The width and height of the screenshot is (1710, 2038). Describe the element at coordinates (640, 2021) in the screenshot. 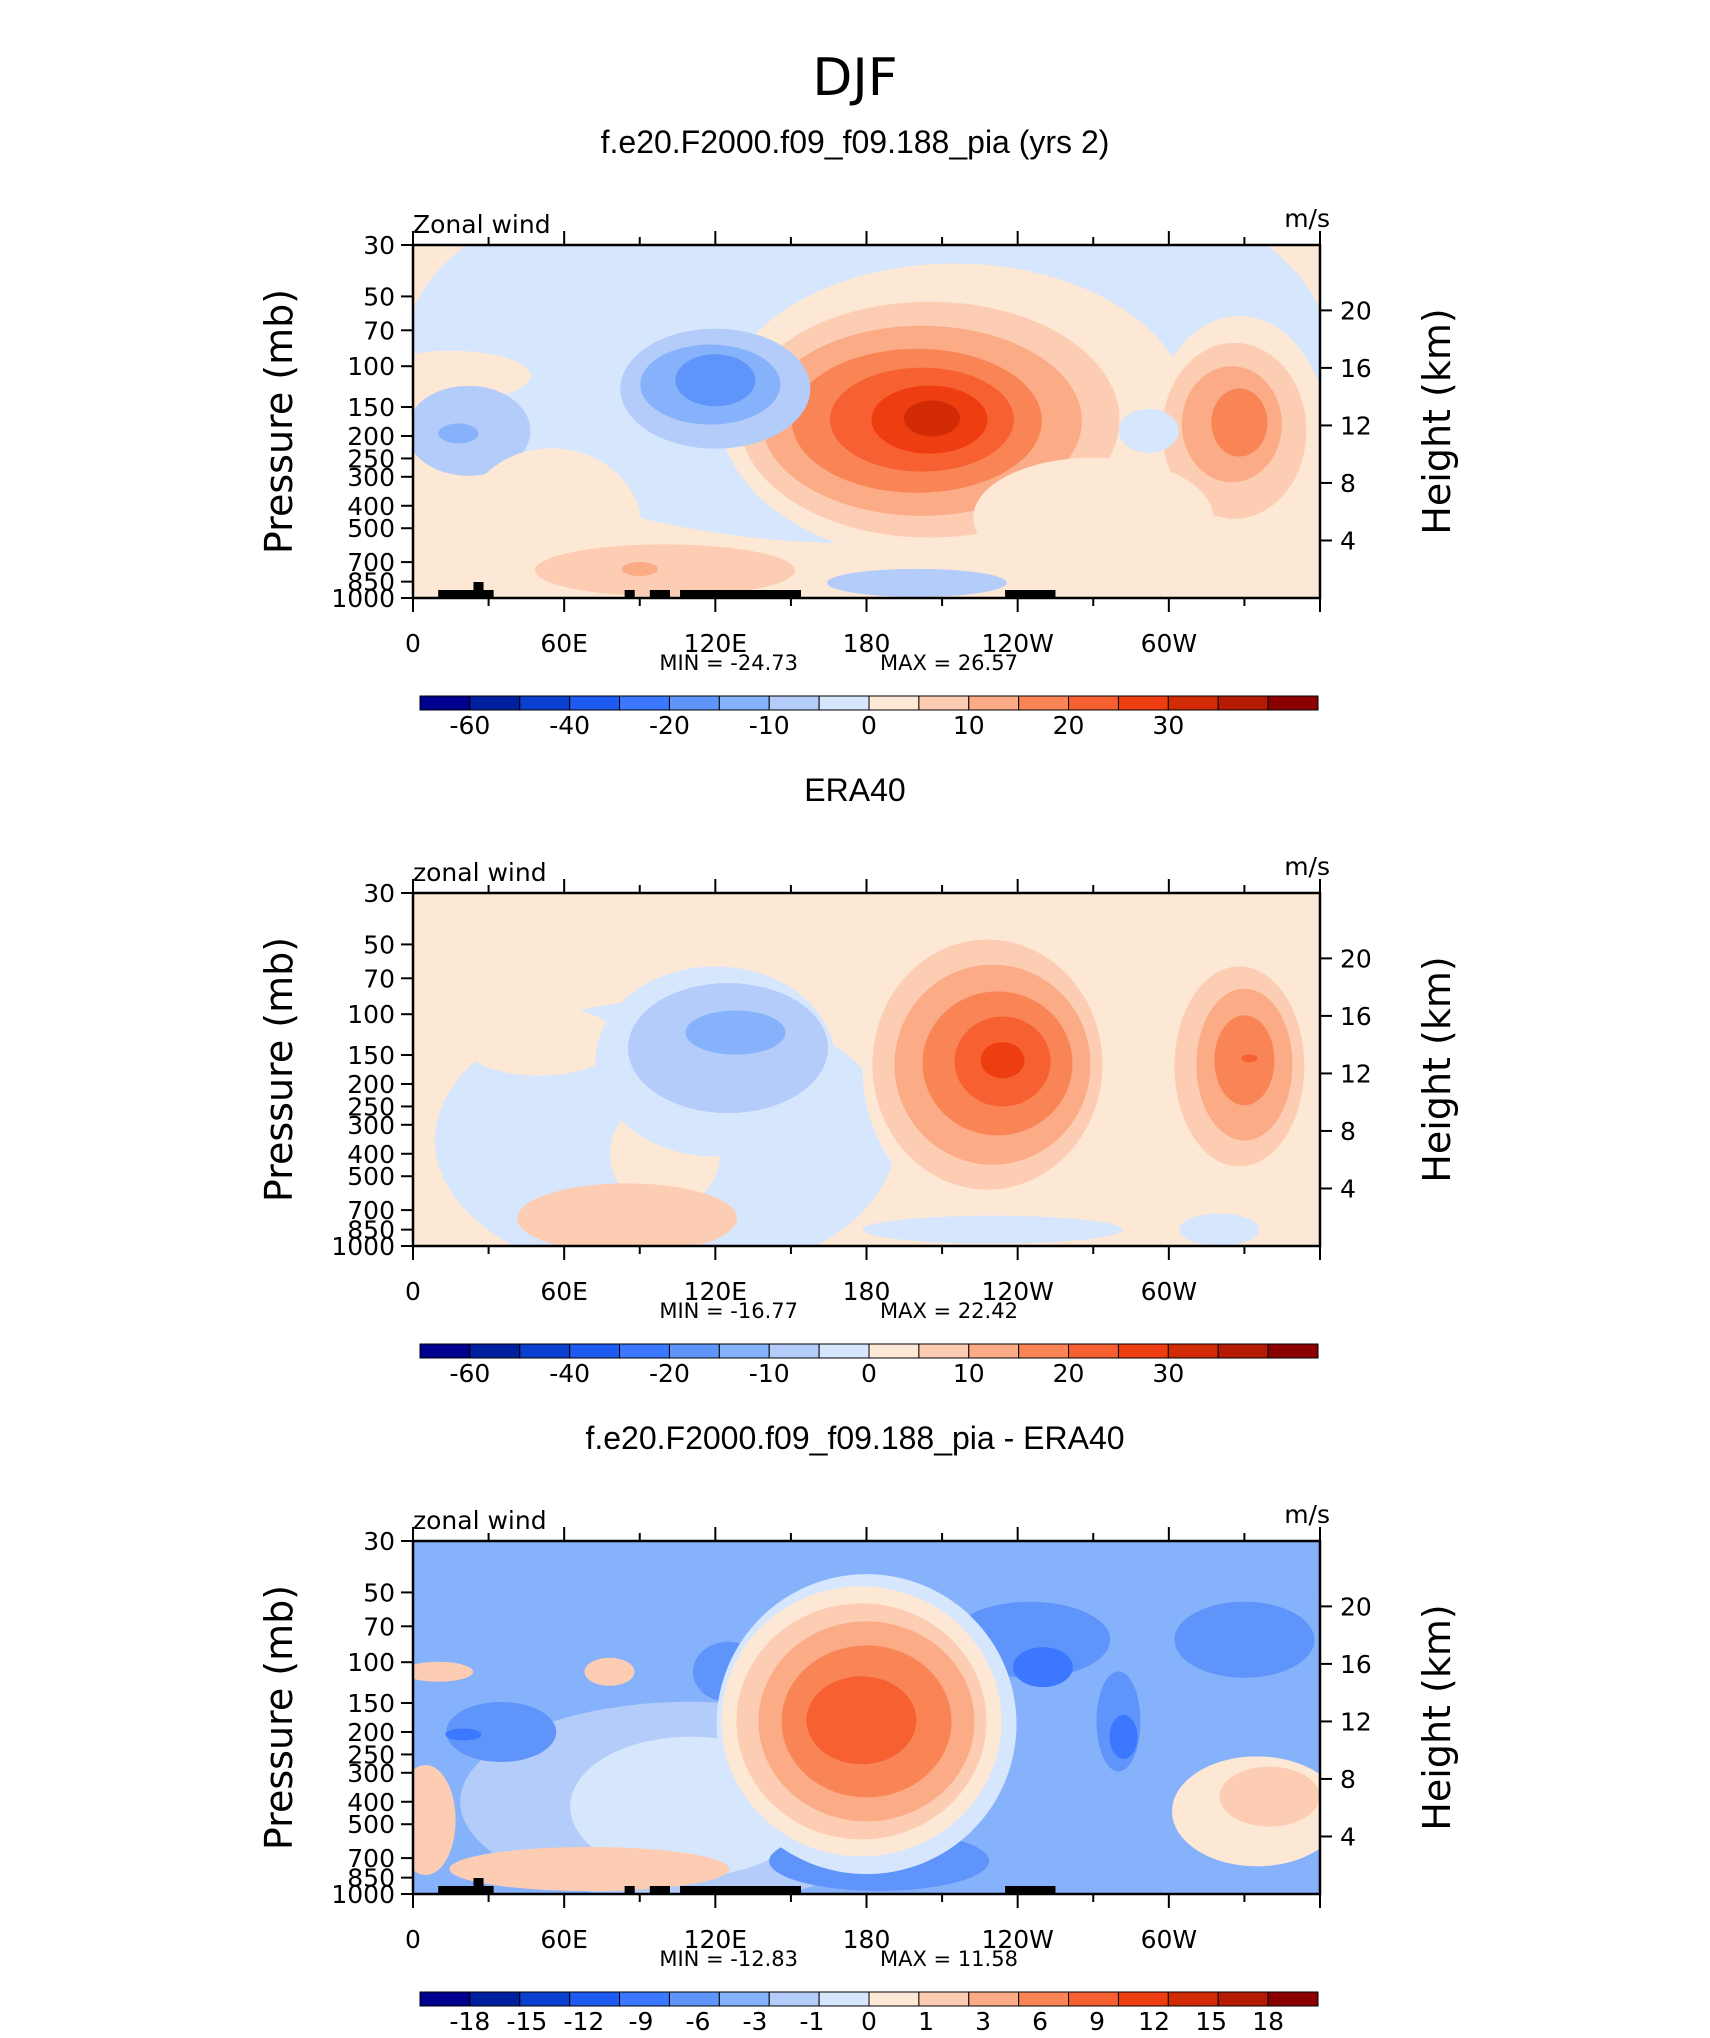

I see `colorbar-label: -9` at that location.